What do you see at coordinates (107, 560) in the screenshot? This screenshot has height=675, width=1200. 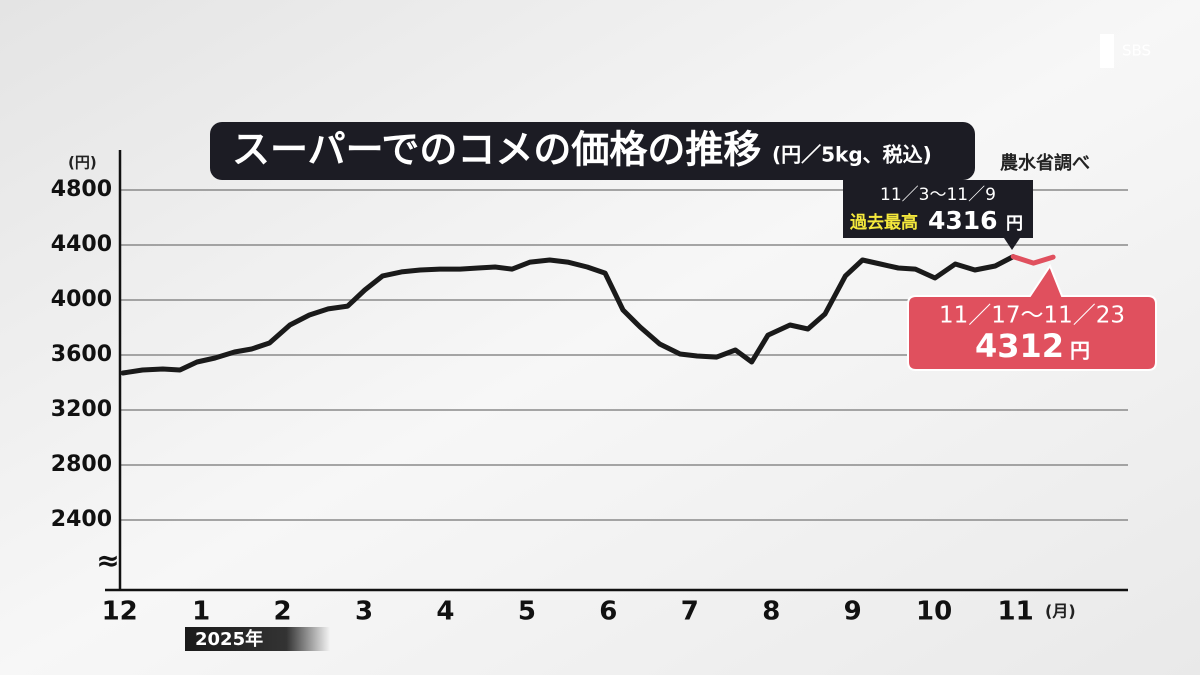 I see `axis-break: ≈` at bounding box center [107, 560].